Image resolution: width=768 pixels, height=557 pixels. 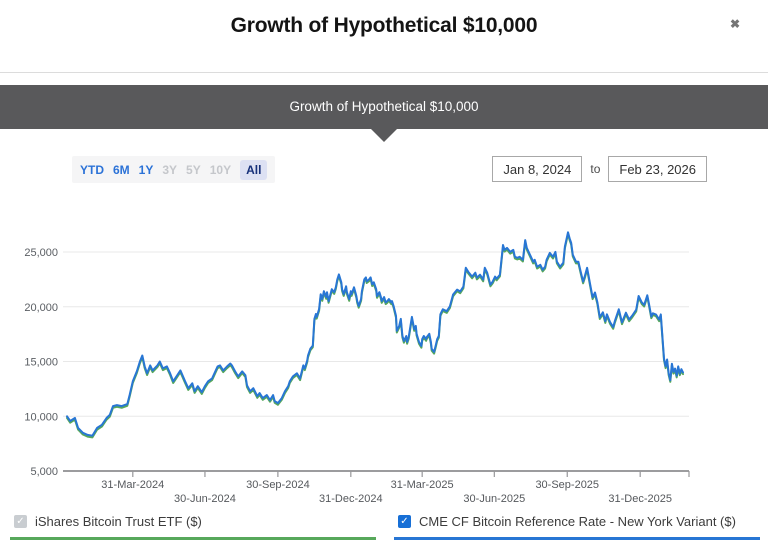 I want to click on range-button-3y: 3Y, so click(x=170, y=169).